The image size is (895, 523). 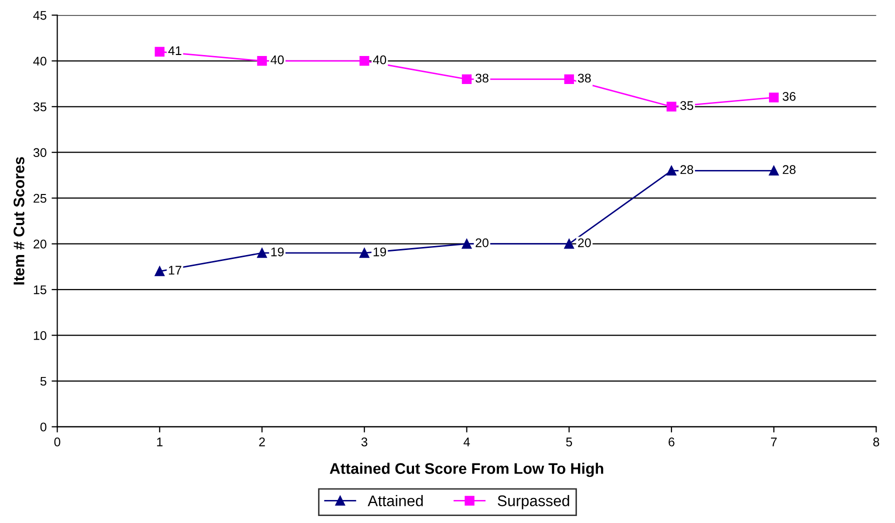 I want to click on y-axis-title: Item # Cut Scores, so click(x=19, y=220).